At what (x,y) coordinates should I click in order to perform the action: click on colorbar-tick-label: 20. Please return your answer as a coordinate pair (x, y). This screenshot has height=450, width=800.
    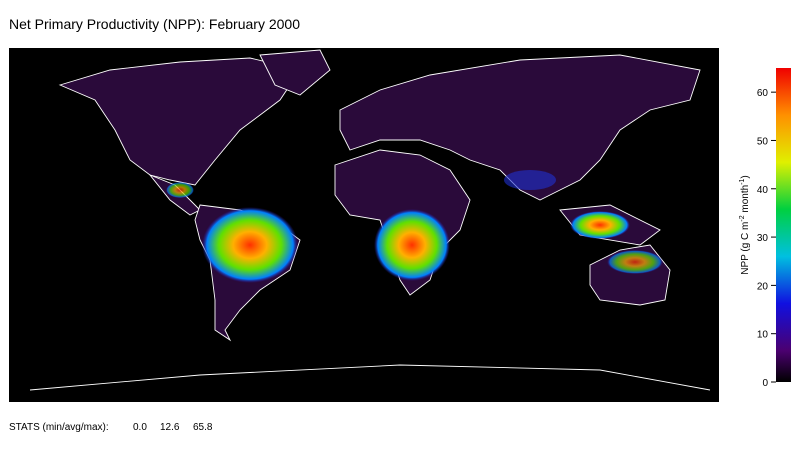
    Looking at the image, I should click on (763, 286).